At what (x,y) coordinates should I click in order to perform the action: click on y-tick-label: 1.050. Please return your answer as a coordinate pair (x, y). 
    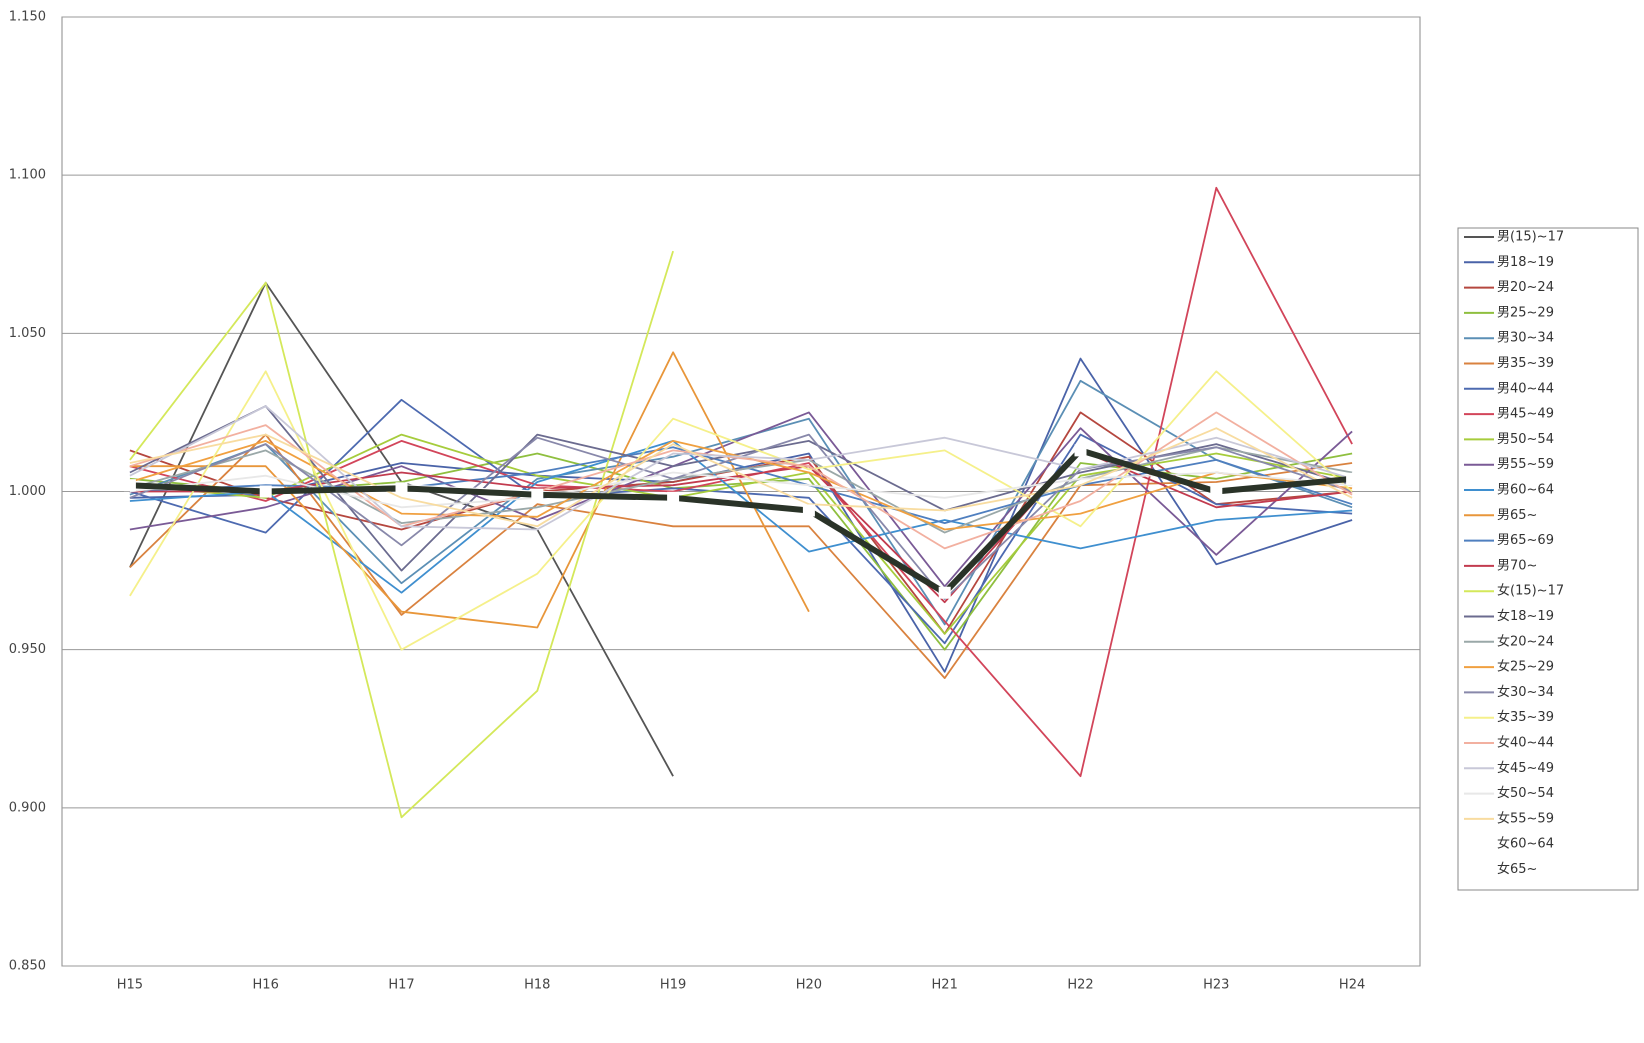
    Looking at the image, I should click on (27, 333).